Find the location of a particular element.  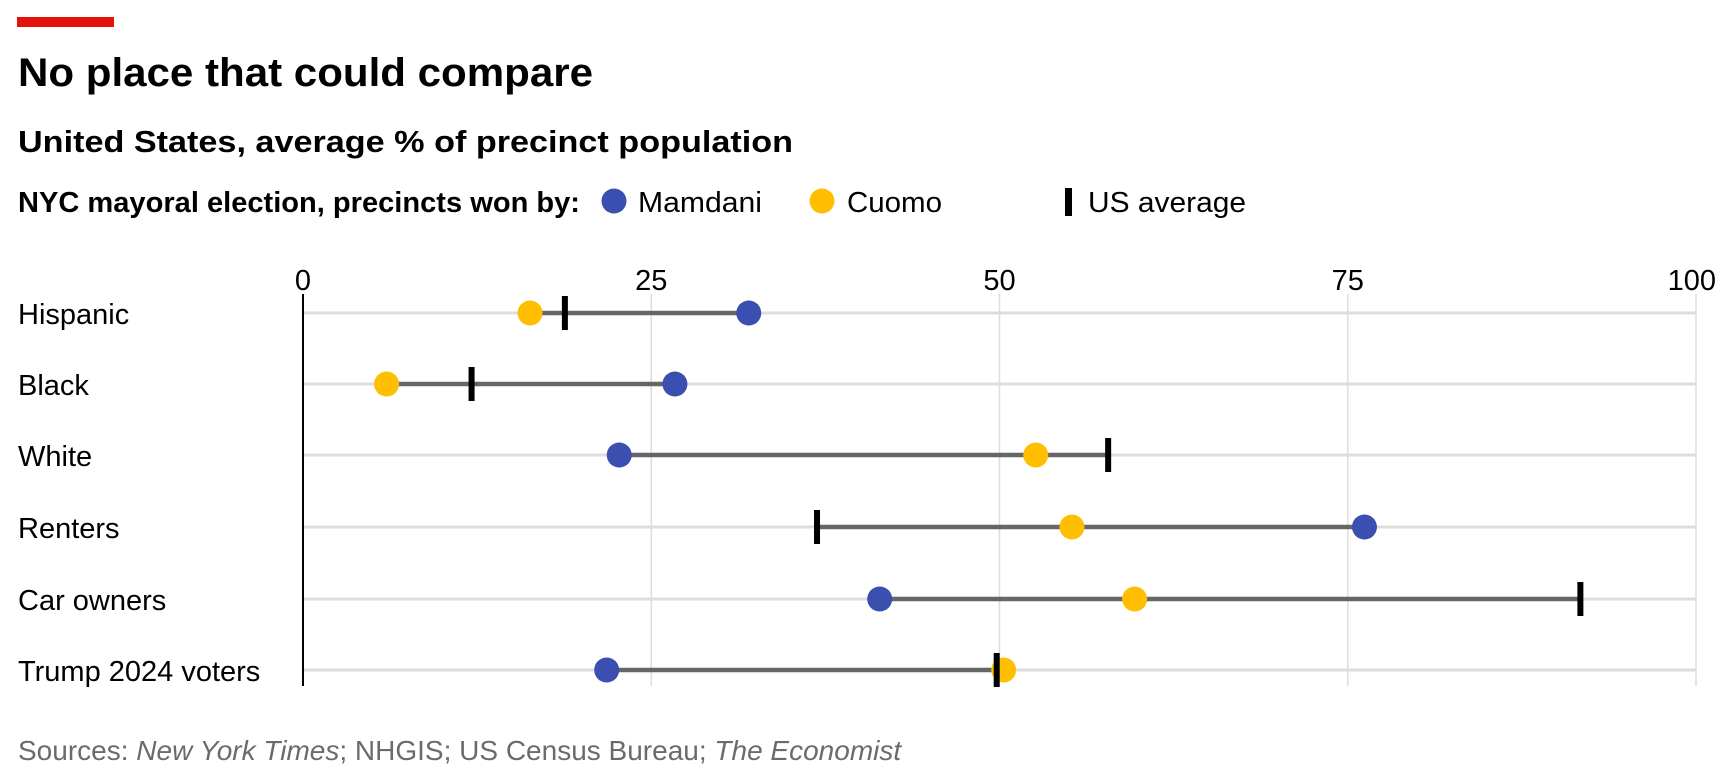

row-white: White is located at coordinates (565, 455).